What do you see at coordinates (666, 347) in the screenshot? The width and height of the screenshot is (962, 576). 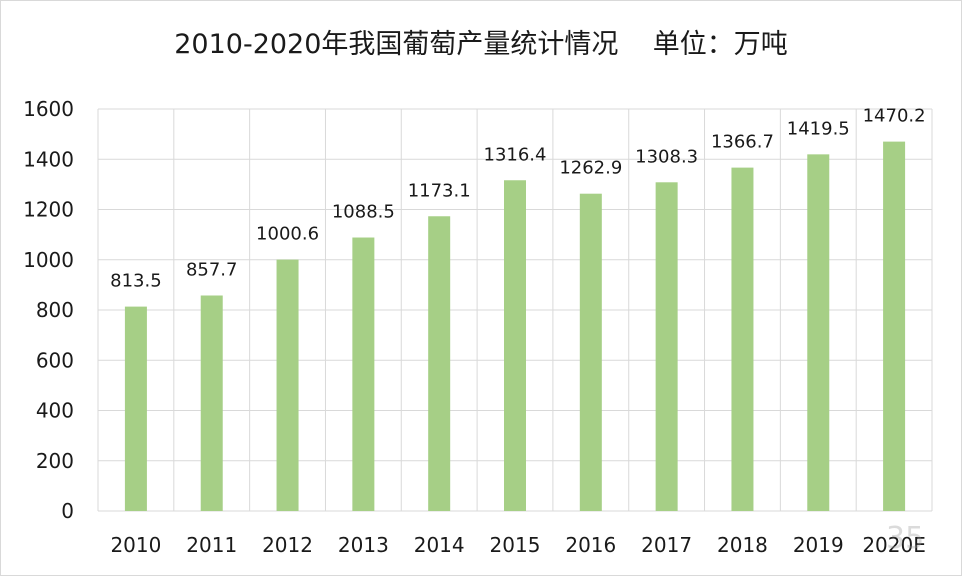 I see `bar-2017` at bounding box center [666, 347].